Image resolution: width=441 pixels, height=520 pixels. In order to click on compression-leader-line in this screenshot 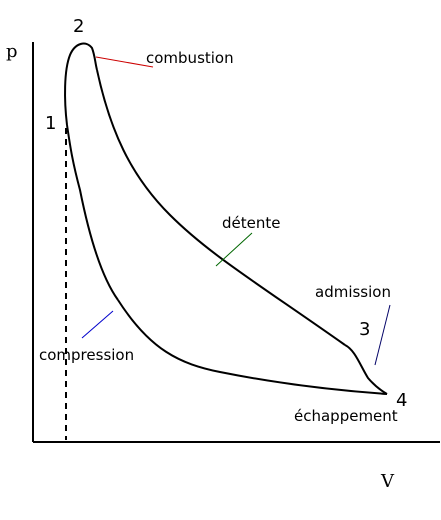, I will do `click(97, 324)`.